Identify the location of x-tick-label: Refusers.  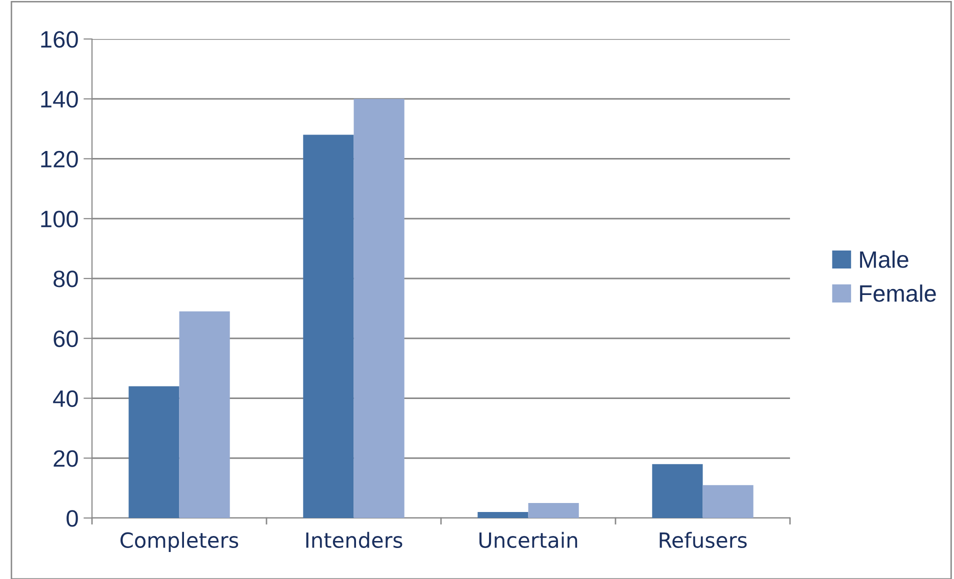
(703, 540).